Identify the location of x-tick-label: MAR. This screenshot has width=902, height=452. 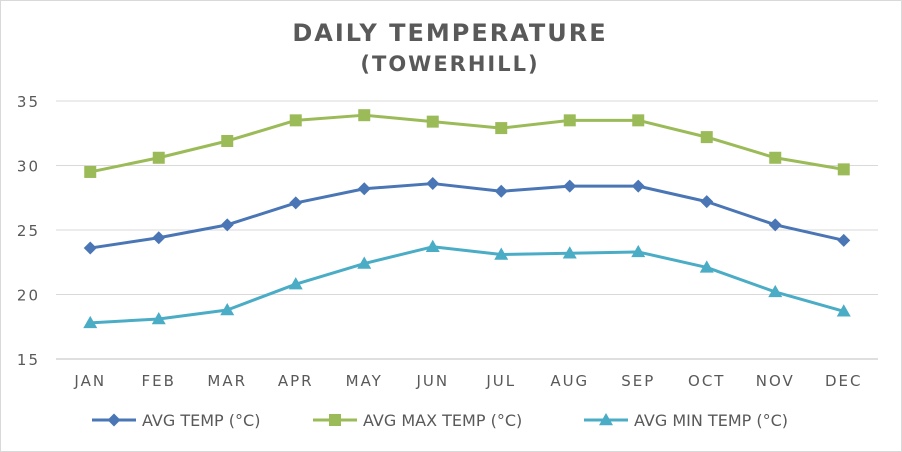
(227, 381).